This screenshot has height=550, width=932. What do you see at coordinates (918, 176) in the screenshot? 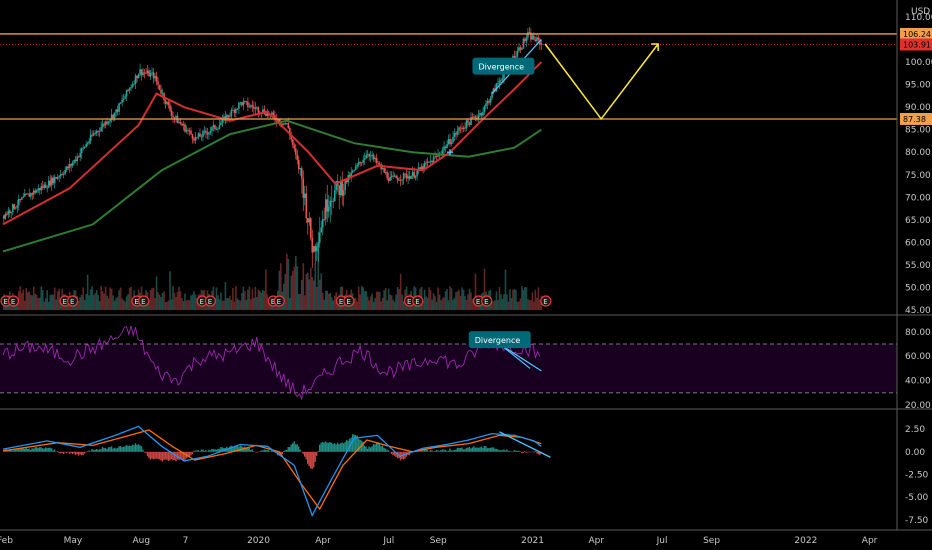
I see `price-tick-label: 75.00` at bounding box center [918, 176].